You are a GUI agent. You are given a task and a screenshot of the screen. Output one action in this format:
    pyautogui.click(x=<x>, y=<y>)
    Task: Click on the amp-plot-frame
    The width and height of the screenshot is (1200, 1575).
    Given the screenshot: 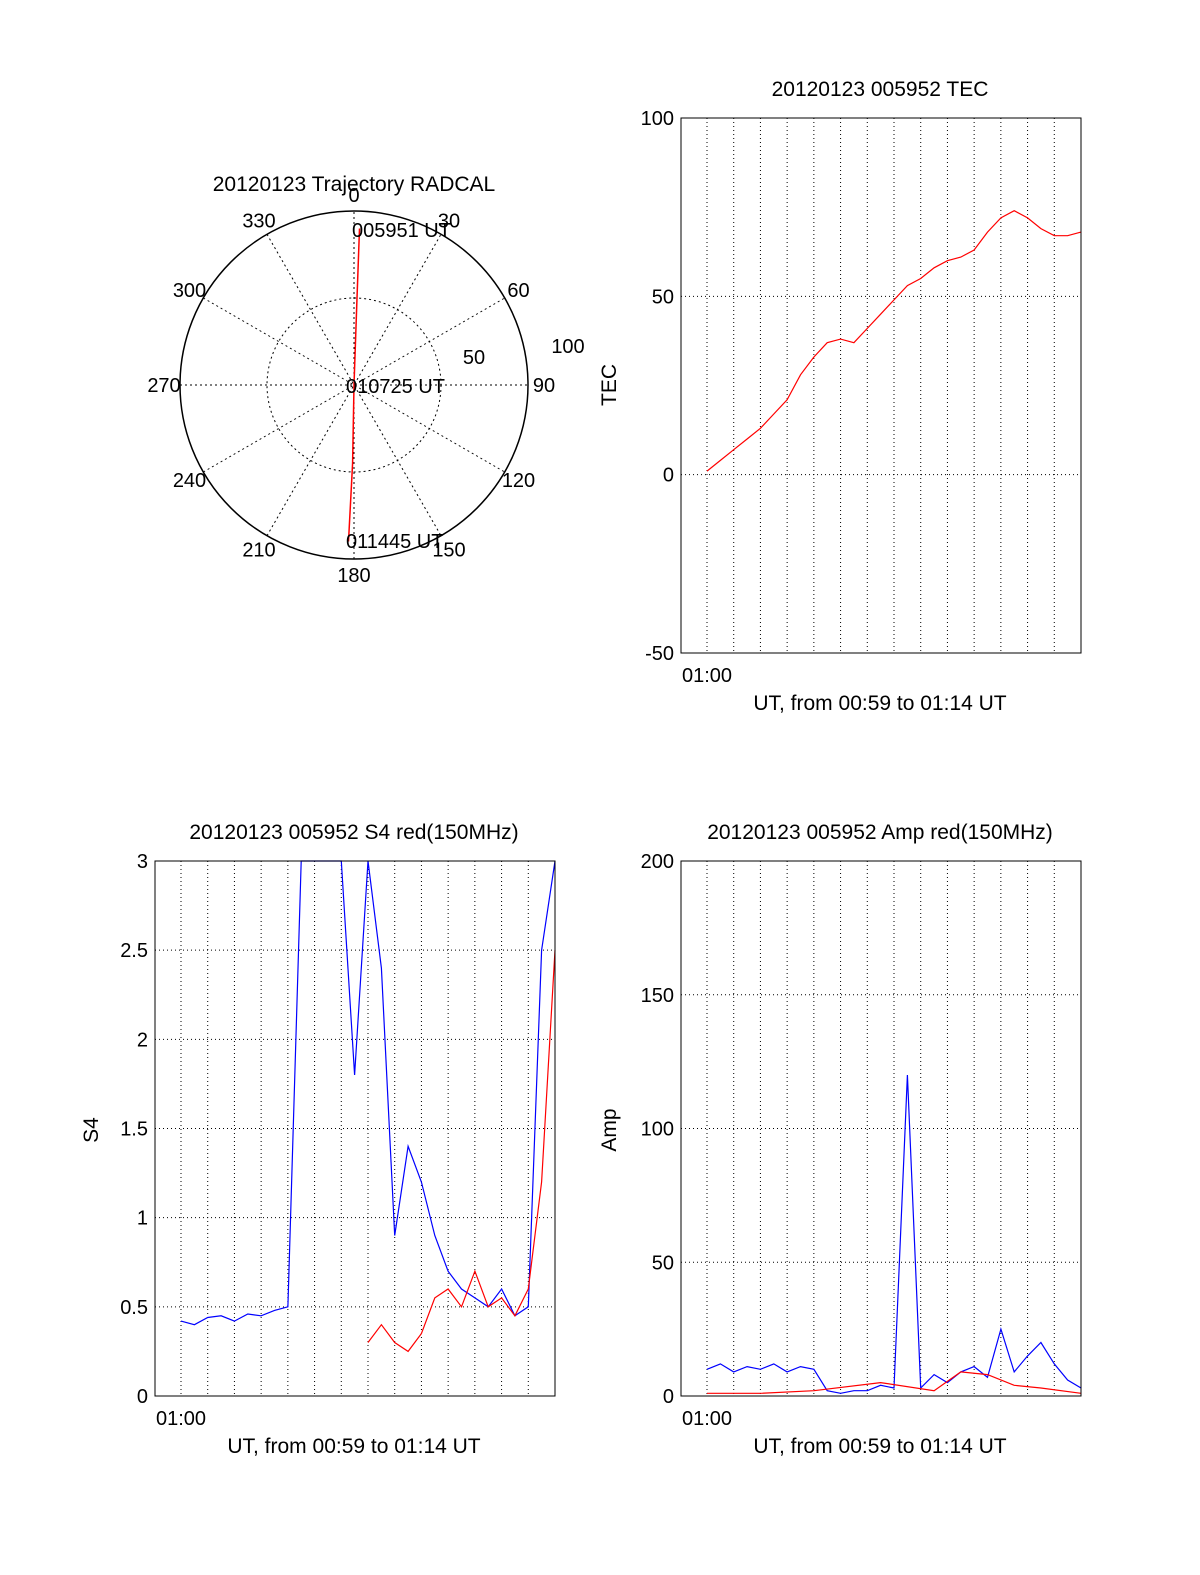 What is the action you would take?
    pyautogui.click(x=881, y=1128)
    